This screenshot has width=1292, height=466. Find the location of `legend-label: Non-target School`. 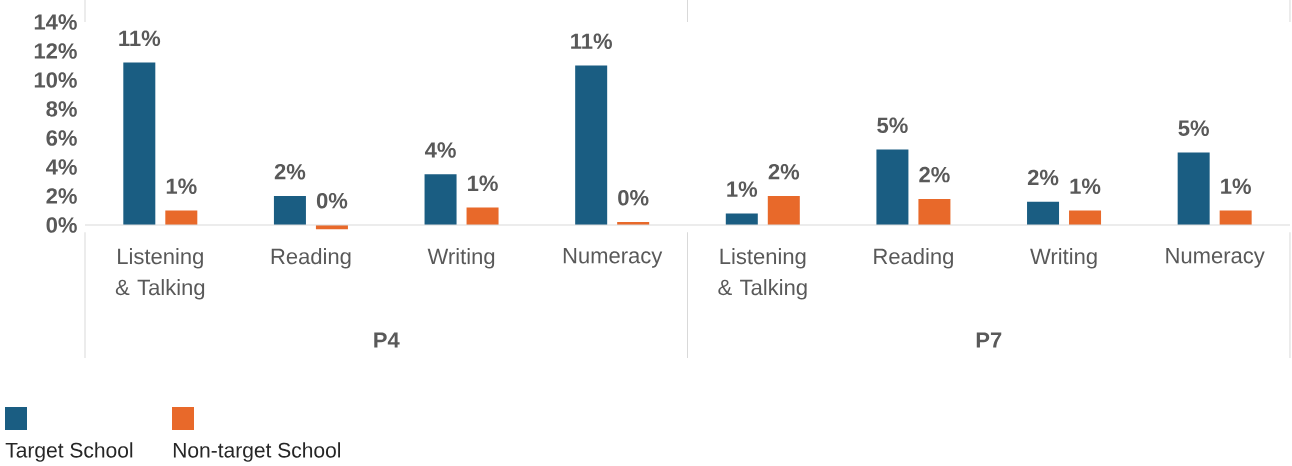

legend-label: Non-target School is located at coordinates (257, 452).